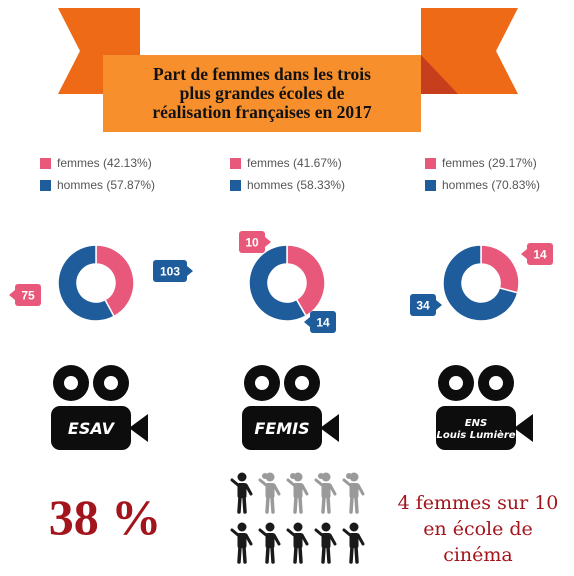  I want to click on donut-2: 14 34, so click(481, 282).